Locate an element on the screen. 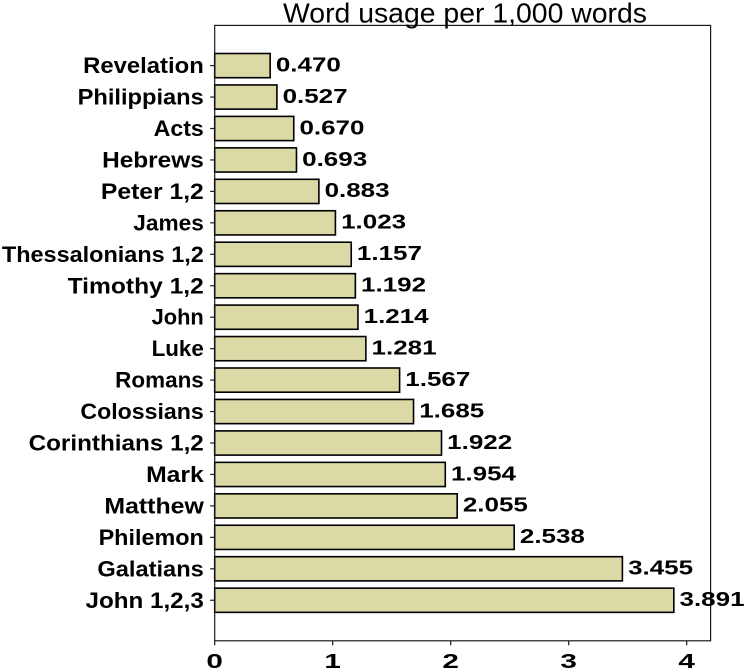 This screenshot has height=671, width=744. svg-text: Peter 1,2 is located at coordinates (152, 191).